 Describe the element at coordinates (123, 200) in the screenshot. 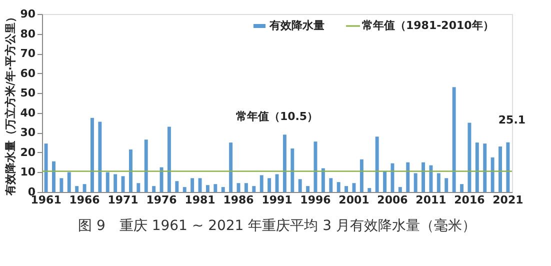

I see `x-tick-label: 1971` at that location.